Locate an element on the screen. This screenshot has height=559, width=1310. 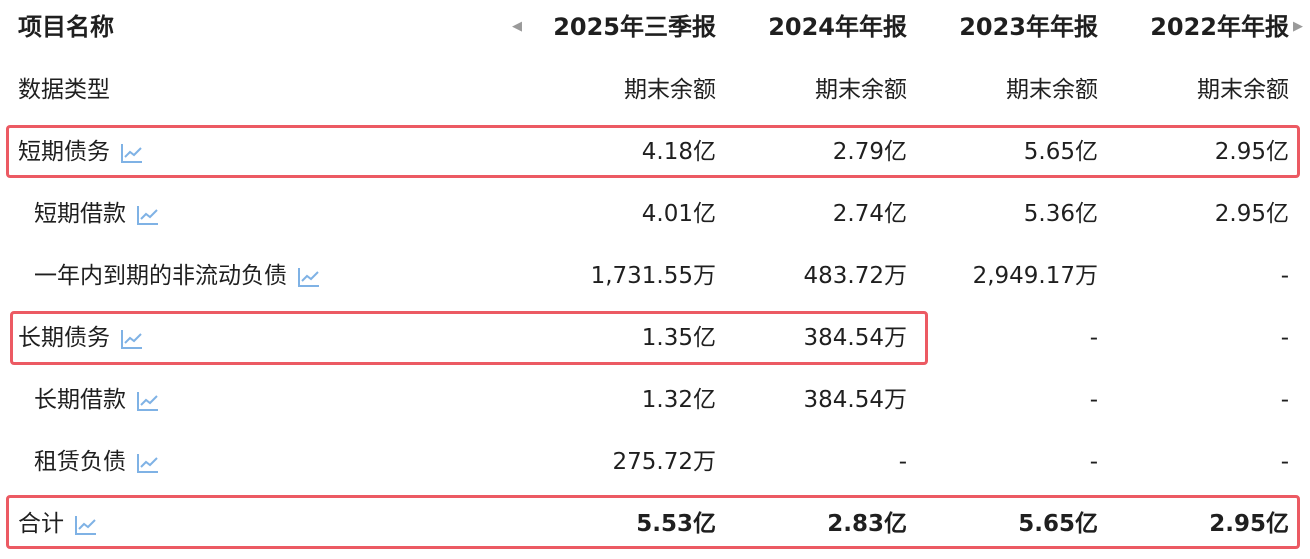
row-value: 2.74亿 is located at coordinates (869, 214).